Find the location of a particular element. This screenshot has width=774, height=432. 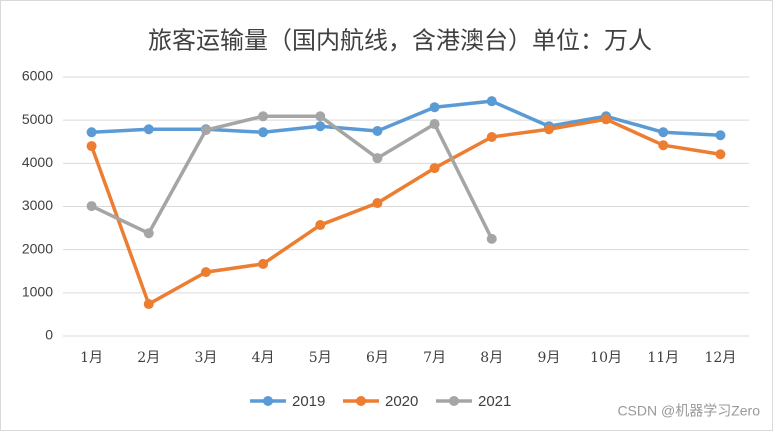

chart-title: 旅客运输量（国内航线，含港澳台）单位：万人 is located at coordinates (400, 41).